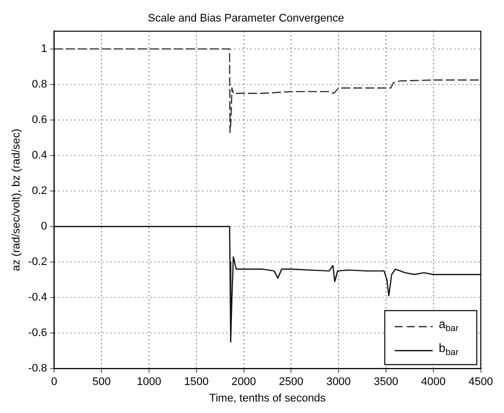 The height and width of the screenshot is (413, 504). Describe the element at coordinates (44, 226) in the screenshot. I see `y-tick-label: 0` at that location.